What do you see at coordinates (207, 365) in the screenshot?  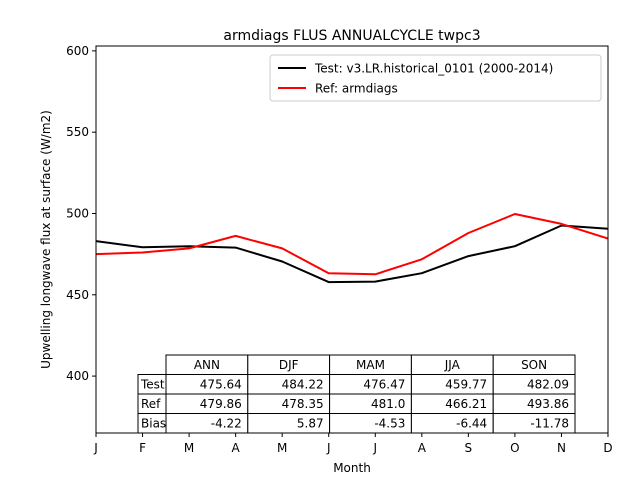 I see `table-header-ann: ANN` at bounding box center [207, 365].